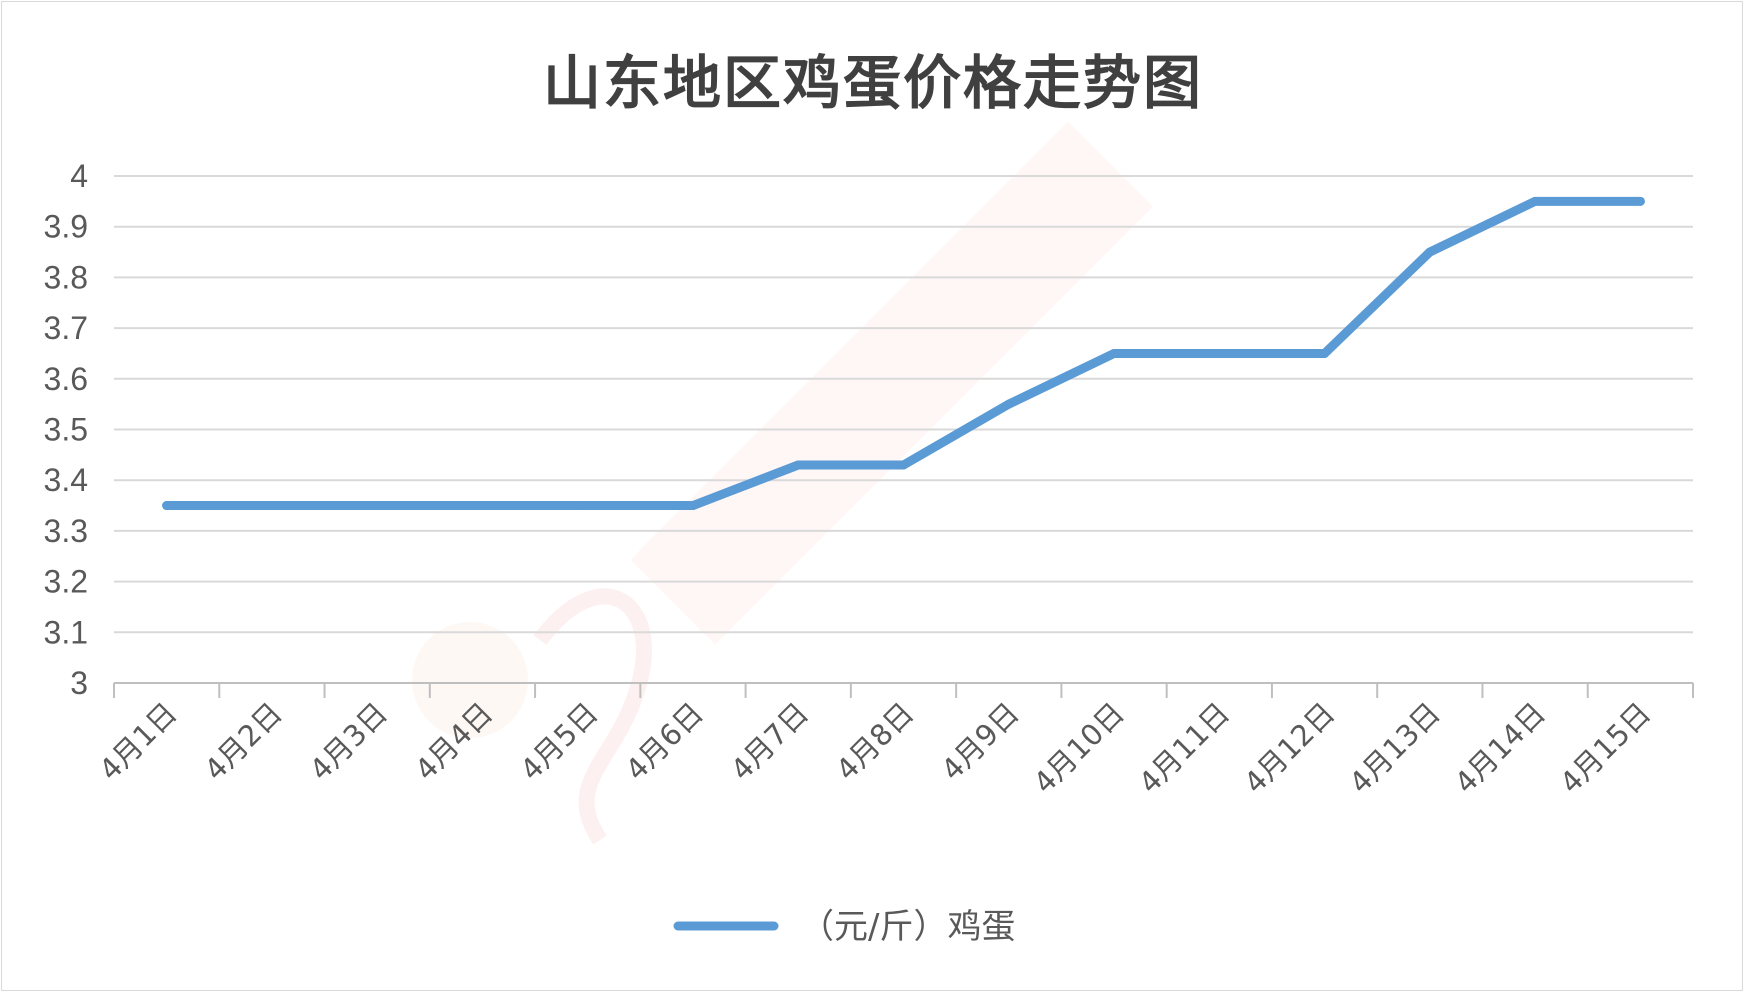  Describe the element at coordinates (66, 531) in the screenshot. I see `y-tick-label: 3.3` at that location.